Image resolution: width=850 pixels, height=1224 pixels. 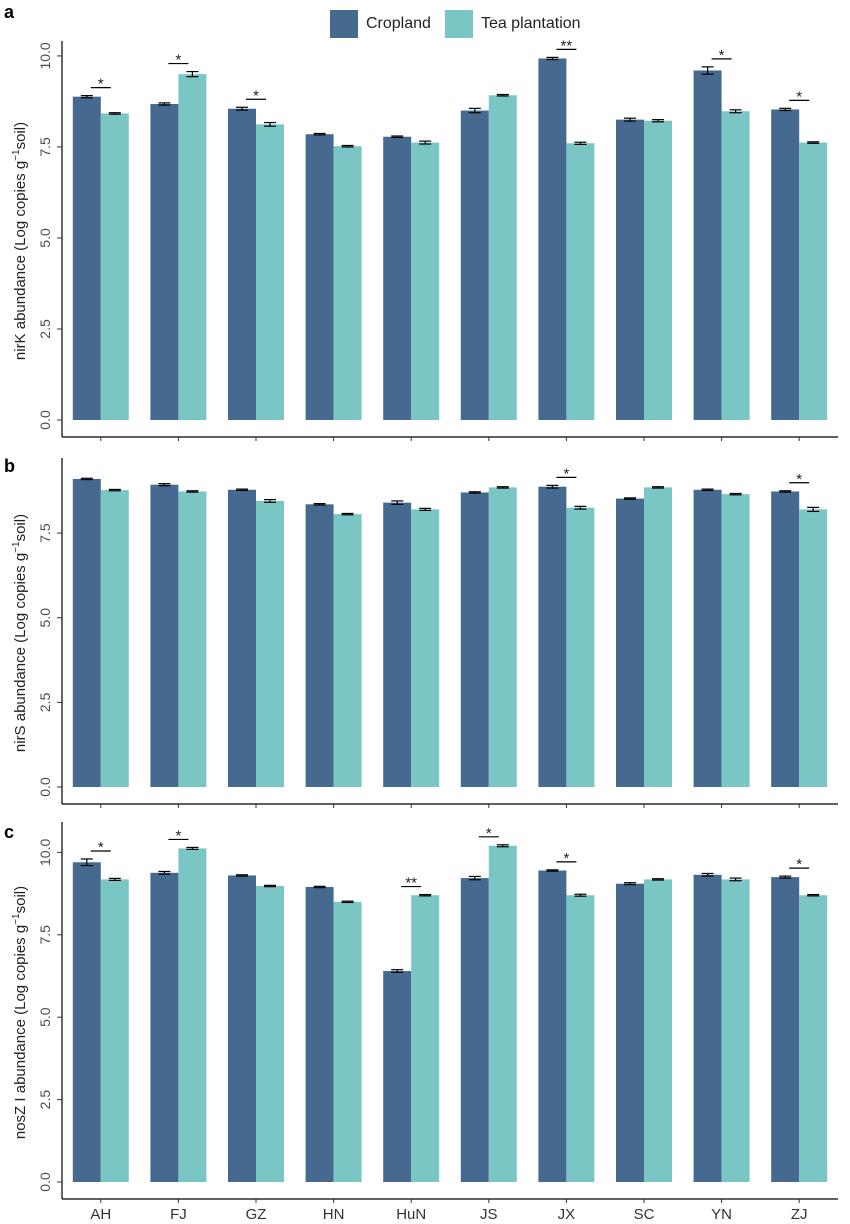 I want to click on panel-c-sig-mark-fj: *, so click(x=178, y=835).